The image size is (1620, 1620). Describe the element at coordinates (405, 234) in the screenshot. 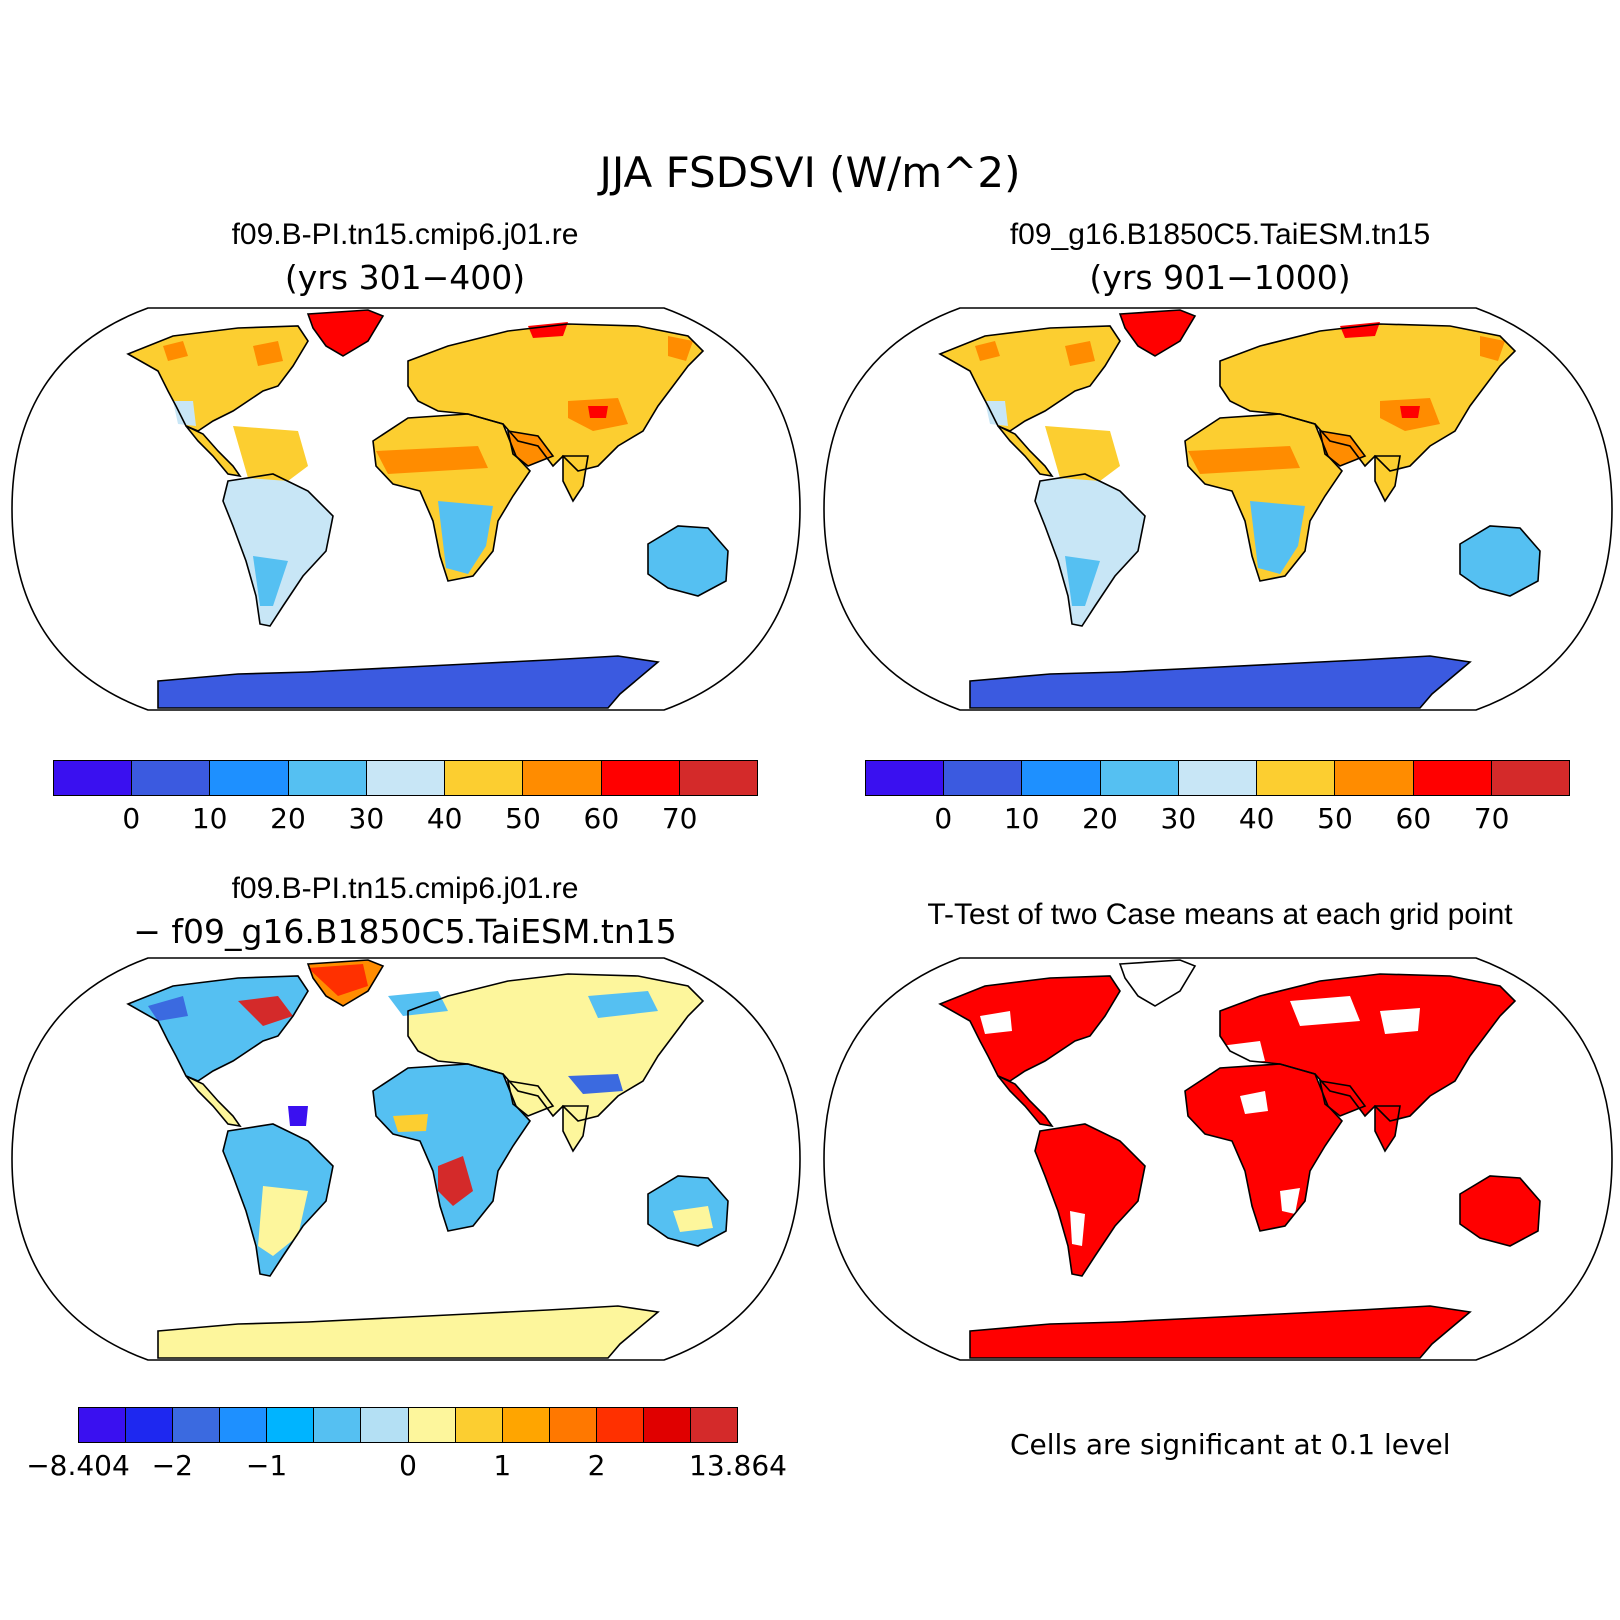

I see `panel-title-top-left: f09.B-PI.tn15.cmip6.j01.re` at that location.